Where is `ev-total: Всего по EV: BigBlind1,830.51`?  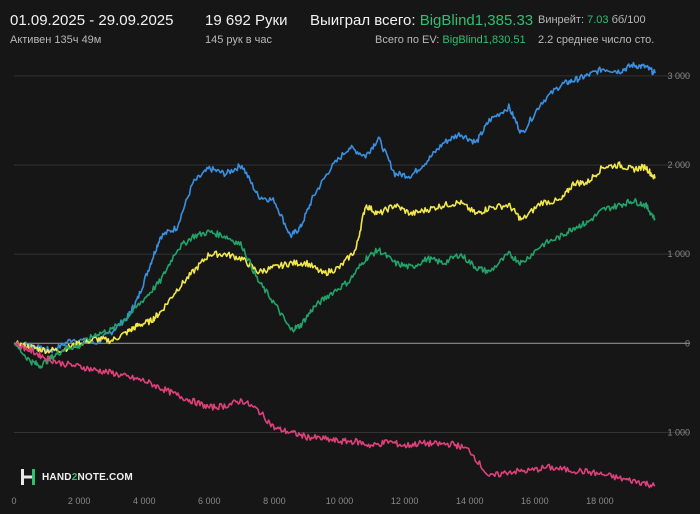 ev-total: Всего по EV: BigBlind1,830.51 is located at coordinates (450, 40).